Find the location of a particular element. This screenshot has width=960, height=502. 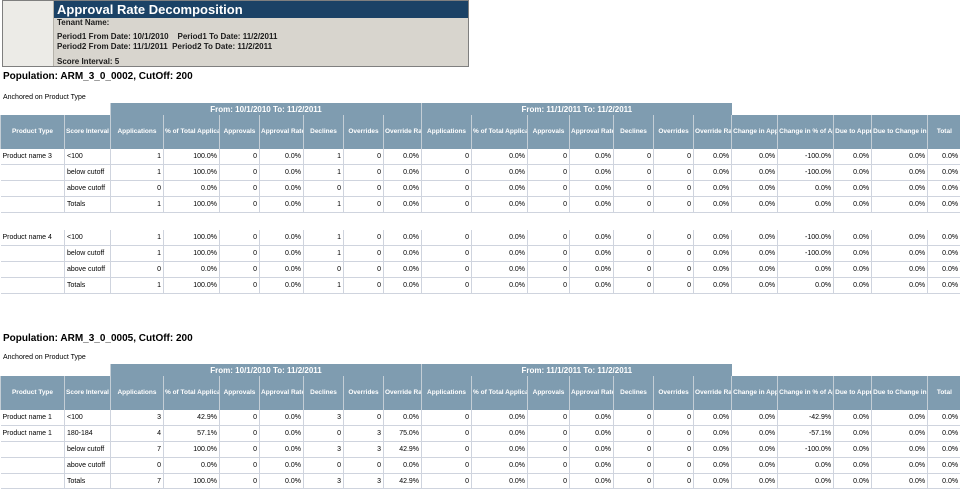

col-header-p1-overrides: Overrides is located at coordinates (363, 393).